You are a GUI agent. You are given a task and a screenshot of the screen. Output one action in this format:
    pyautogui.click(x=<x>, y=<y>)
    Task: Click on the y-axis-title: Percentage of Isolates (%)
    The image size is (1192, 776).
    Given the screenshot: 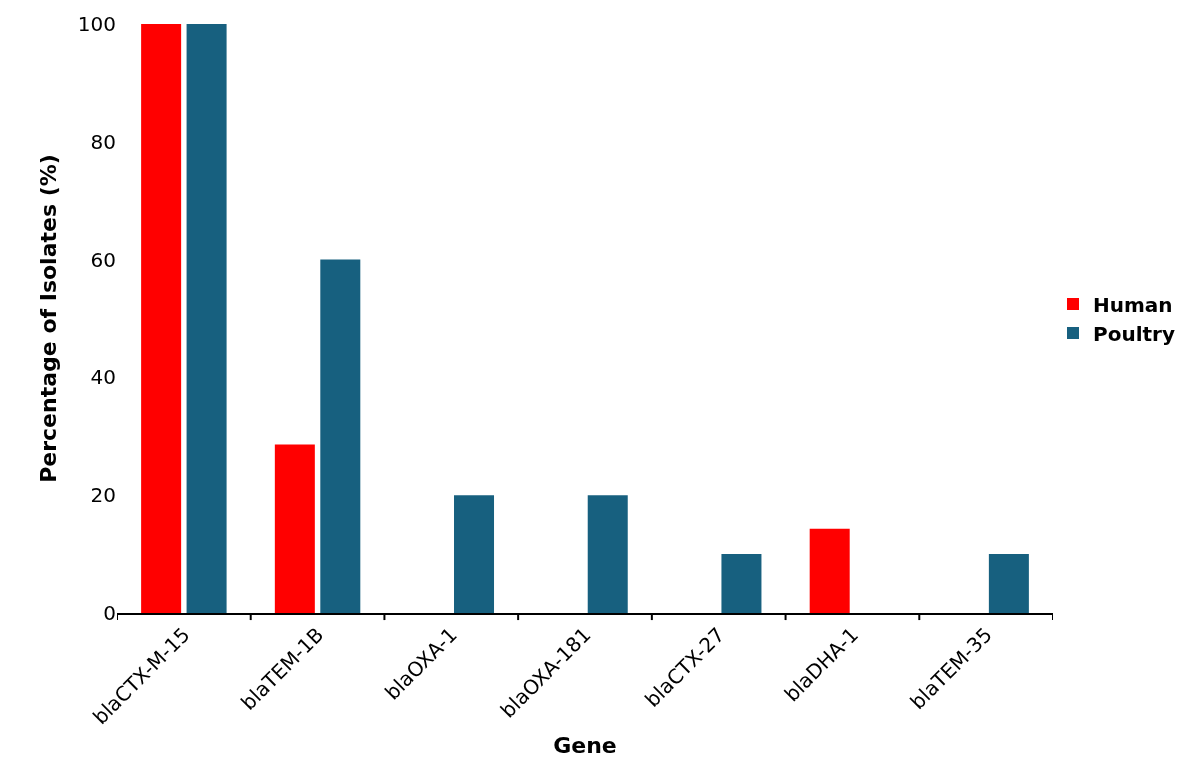 What is the action you would take?
    pyautogui.click(x=48, y=318)
    